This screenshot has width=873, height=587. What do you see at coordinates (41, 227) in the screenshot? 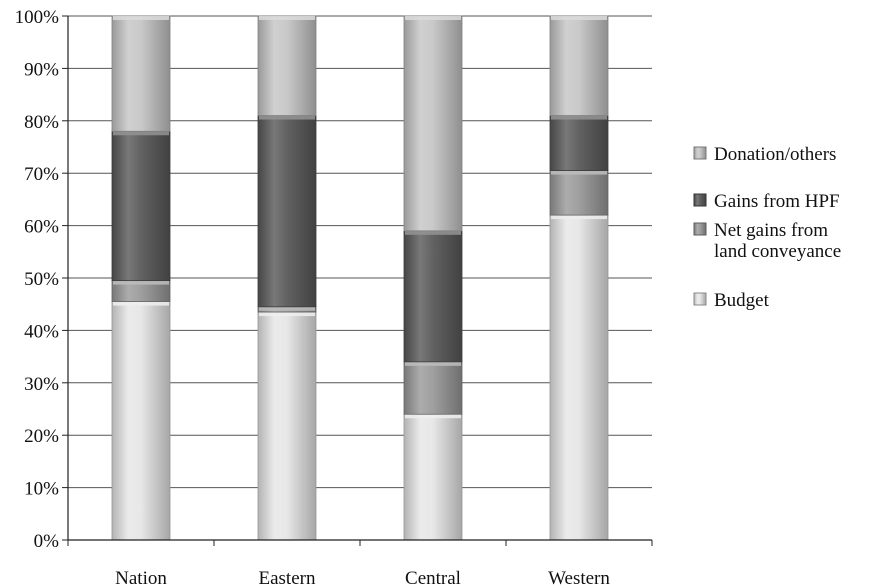
I see `y-tick-label: 60%` at bounding box center [41, 227].